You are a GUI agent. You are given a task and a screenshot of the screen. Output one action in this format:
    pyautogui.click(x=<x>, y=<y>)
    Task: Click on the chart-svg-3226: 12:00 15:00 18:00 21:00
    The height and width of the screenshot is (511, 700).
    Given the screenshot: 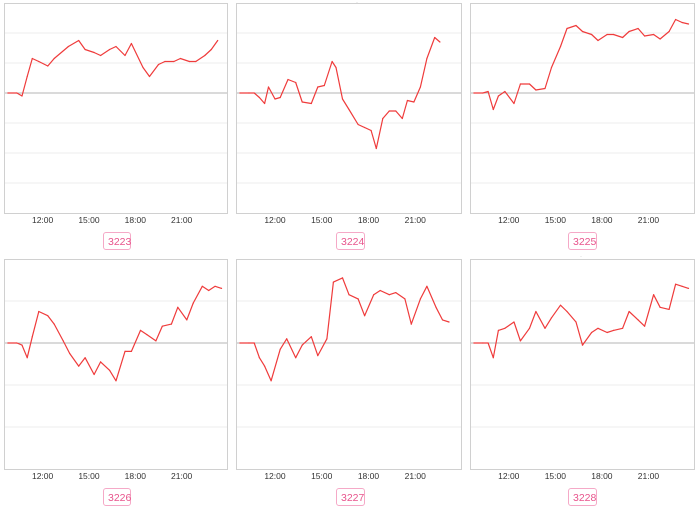 What is the action you would take?
    pyautogui.click(x=116, y=370)
    